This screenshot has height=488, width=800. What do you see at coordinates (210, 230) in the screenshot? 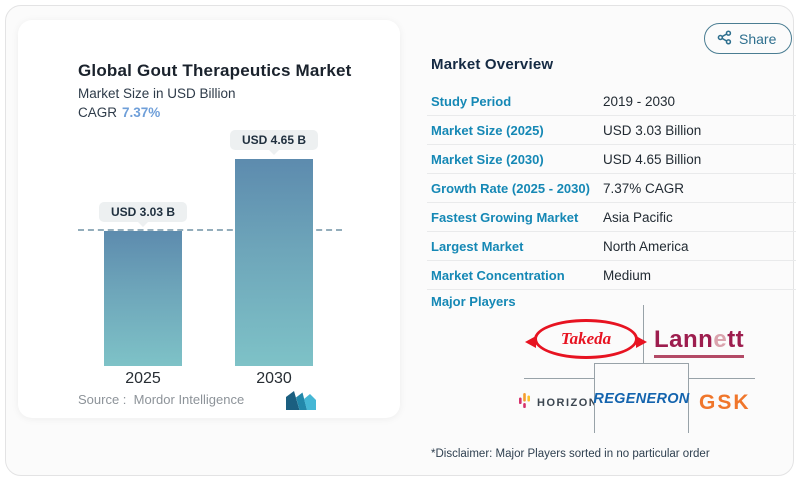
I see `reference-line` at bounding box center [210, 230].